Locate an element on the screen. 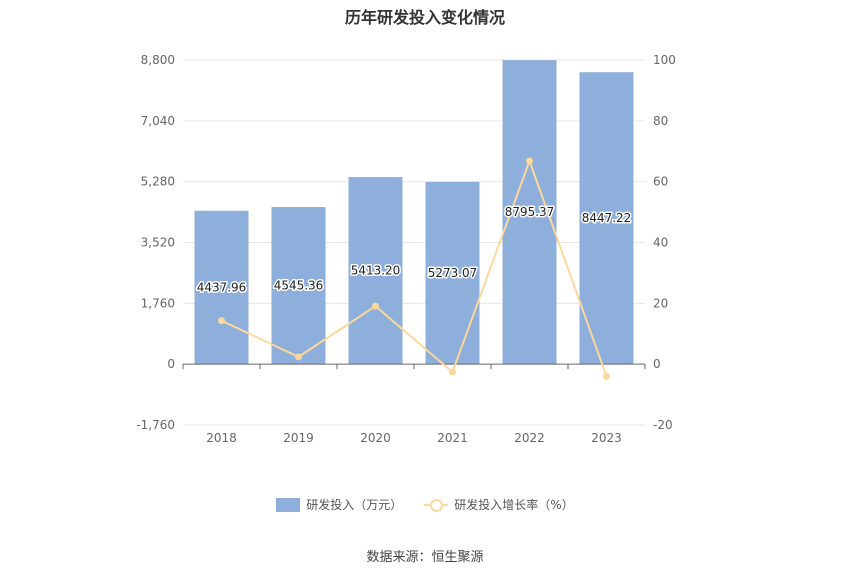  x-tick-label: 2019 is located at coordinates (298, 438).